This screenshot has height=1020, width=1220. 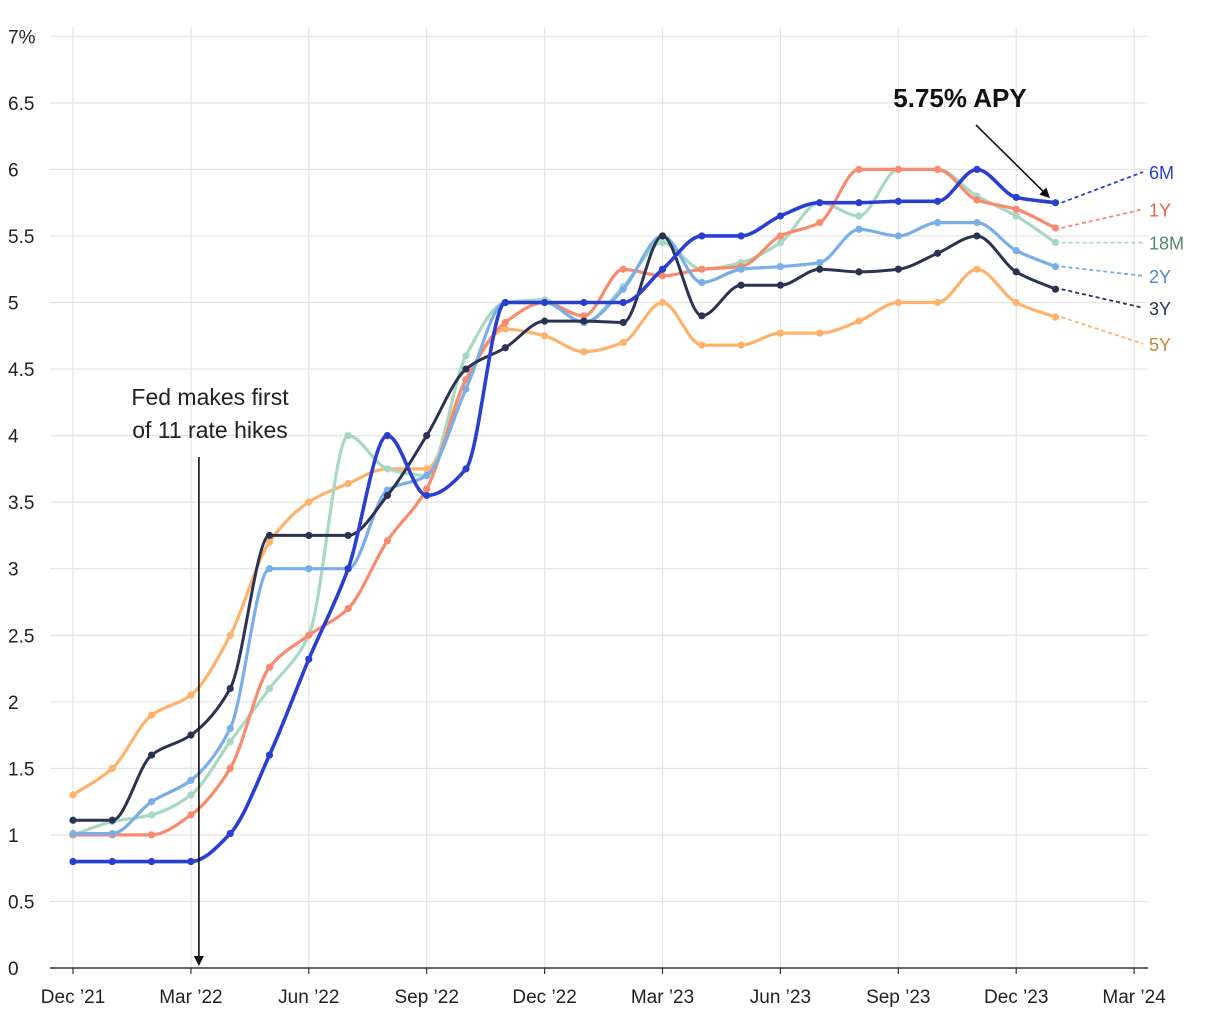 I want to click on x-tick-label: Dec ’21, so click(x=73, y=997).